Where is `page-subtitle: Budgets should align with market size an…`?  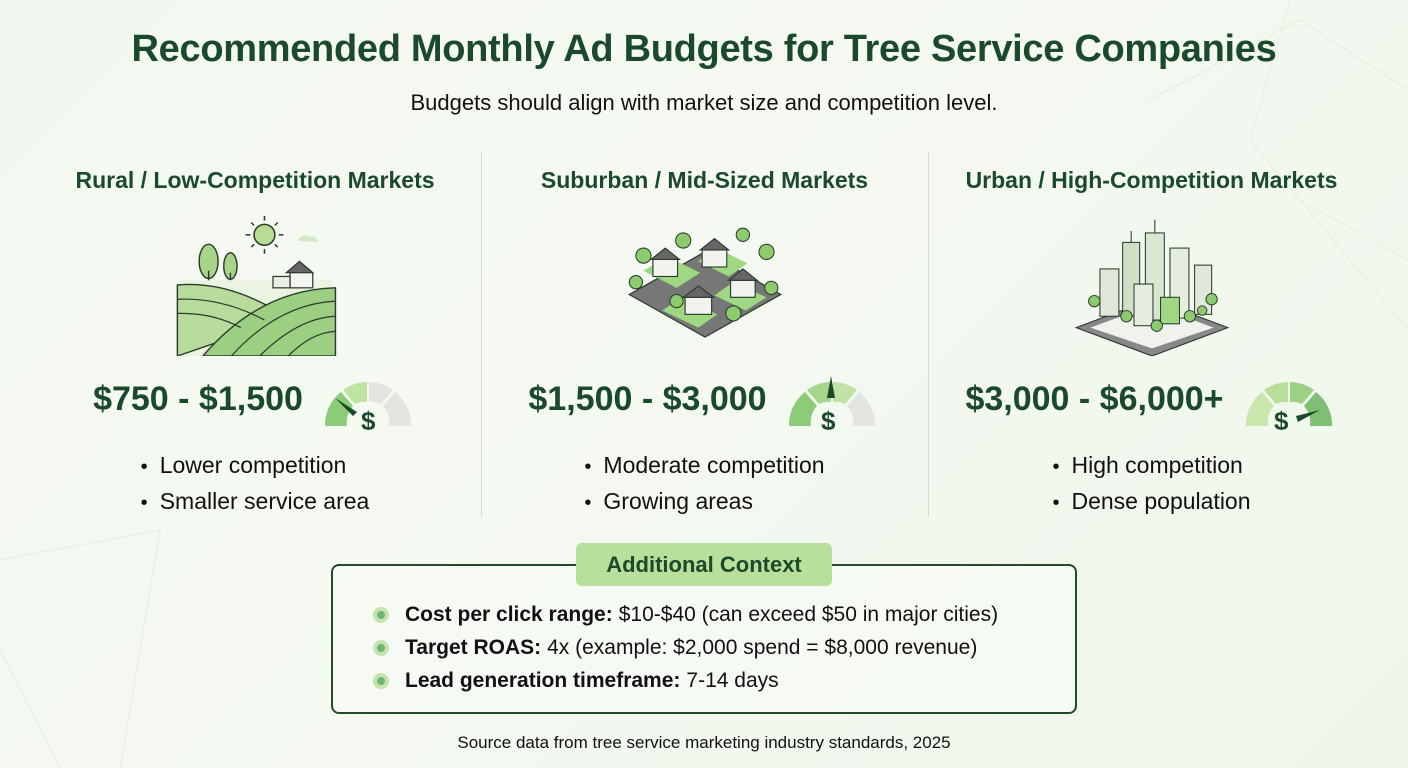
page-subtitle: Budgets should align with market size an… is located at coordinates (704, 102).